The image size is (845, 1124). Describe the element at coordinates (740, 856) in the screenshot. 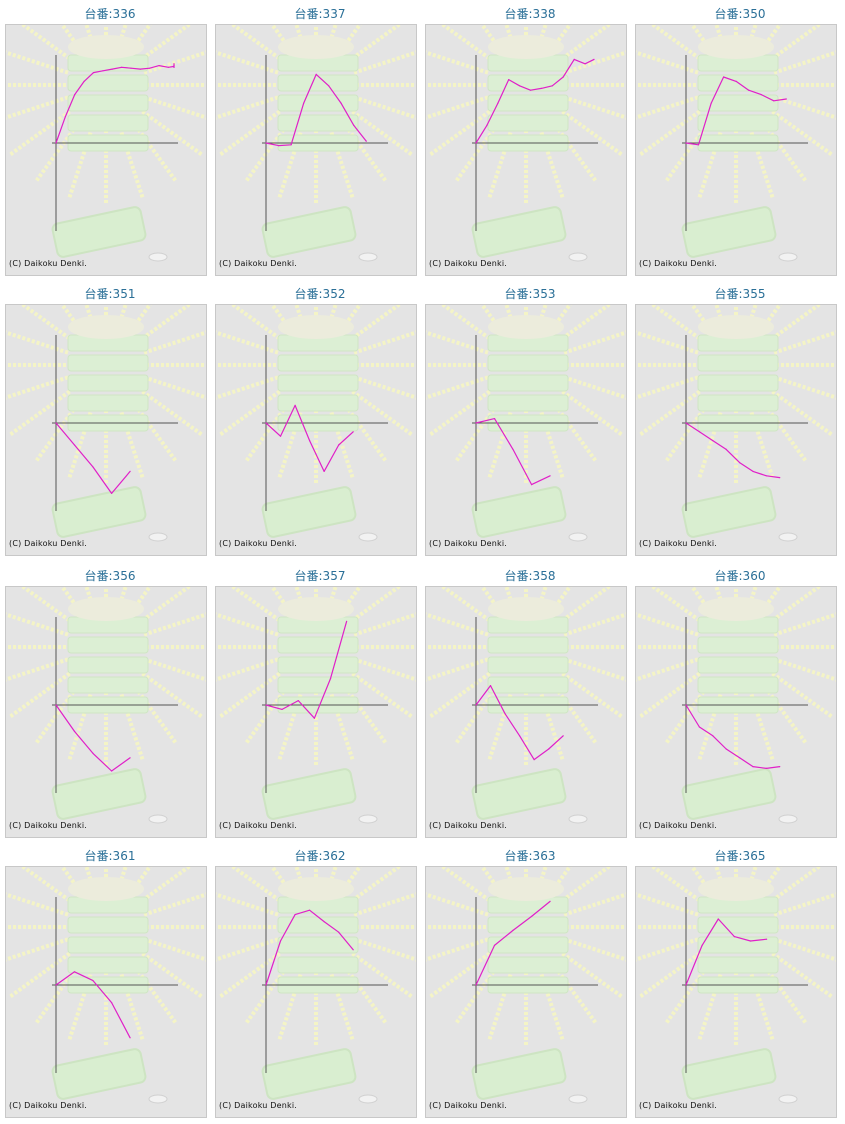

I see `machine-number-title: 台番:365` at that location.